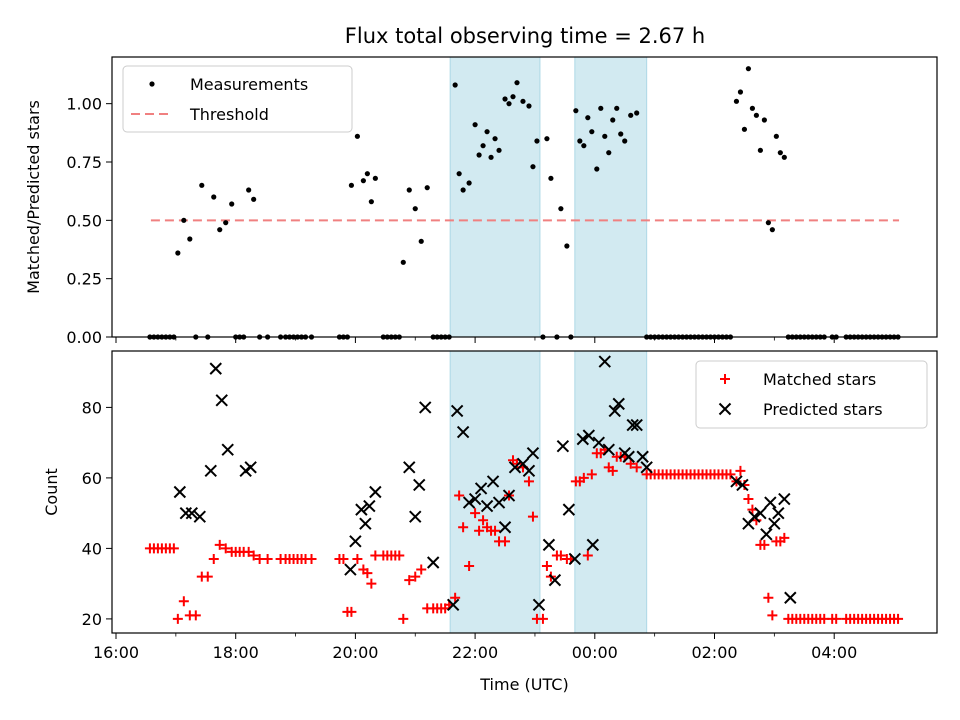  I want to click on legend-box, so click(237, 99).